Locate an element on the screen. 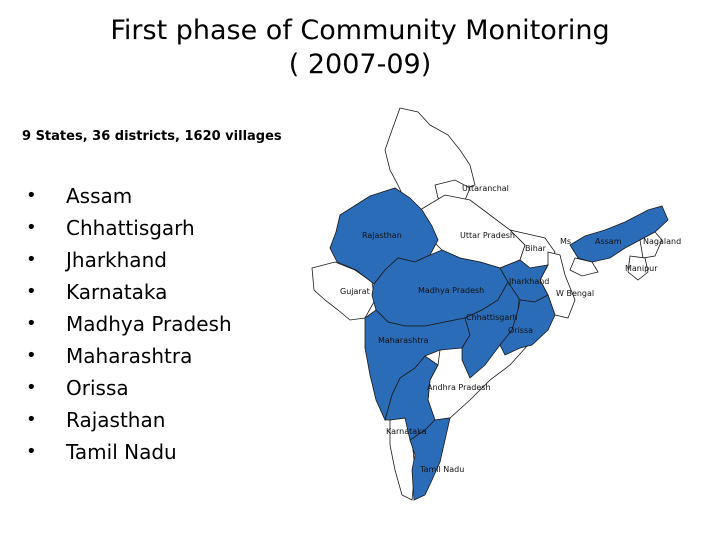 The image size is (720, 540). label-karnataka: Karnataka is located at coordinates (406, 431).